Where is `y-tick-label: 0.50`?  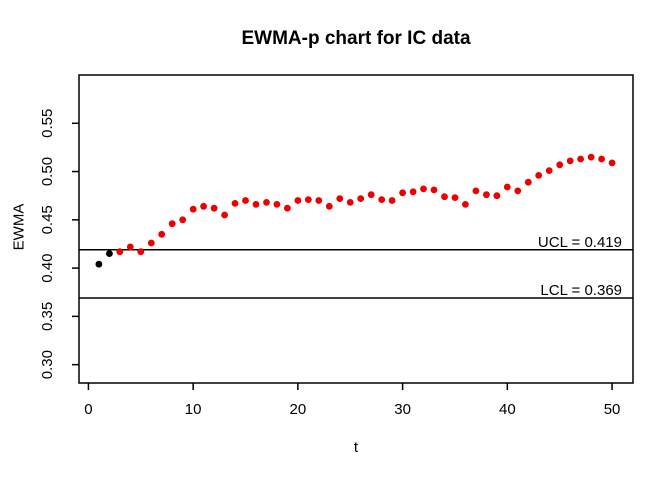
y-tick-label: 0.50 is located at coordinates (47, 171).